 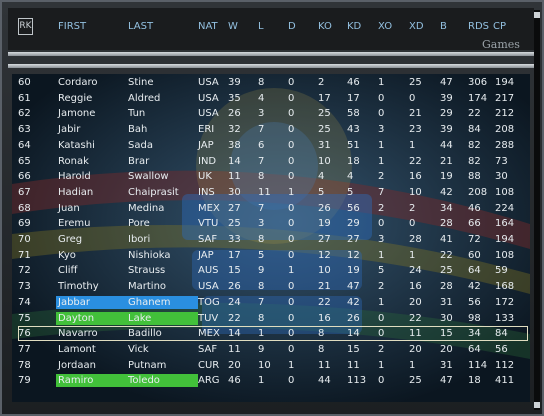 What do you see at coordinates (271, 162) in the screenshot?
I see `table-row: 65 Ronak Brar IND 14 7 0 10 18 1 22 21 82 73` at bounding box center [271, 162].